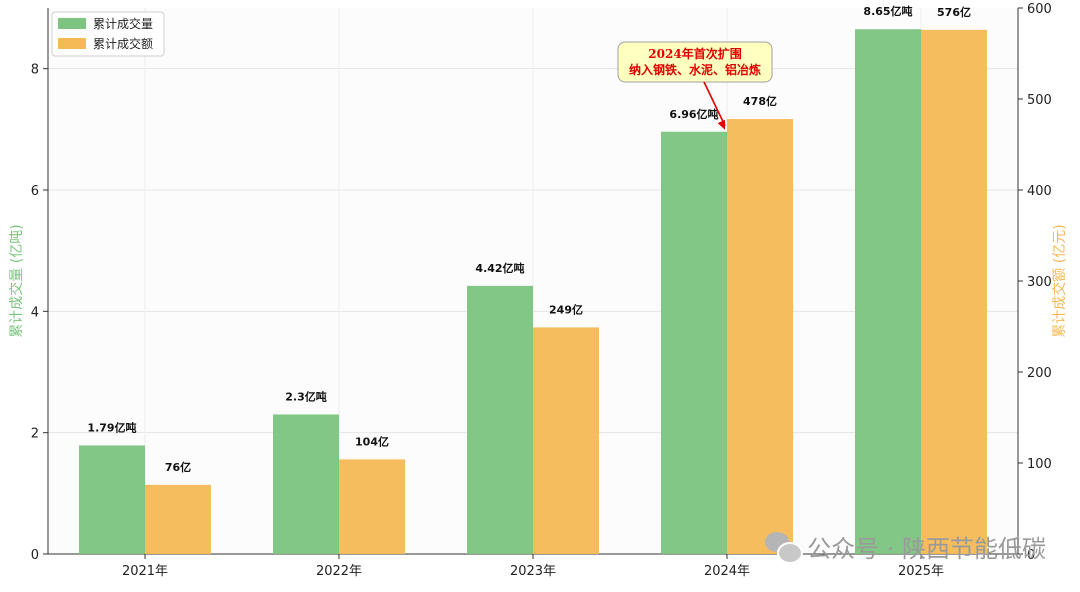 The width and height of the screenshot is (1080, 592). I want to click on bar-value-label: 249亿, so click(566, 309).